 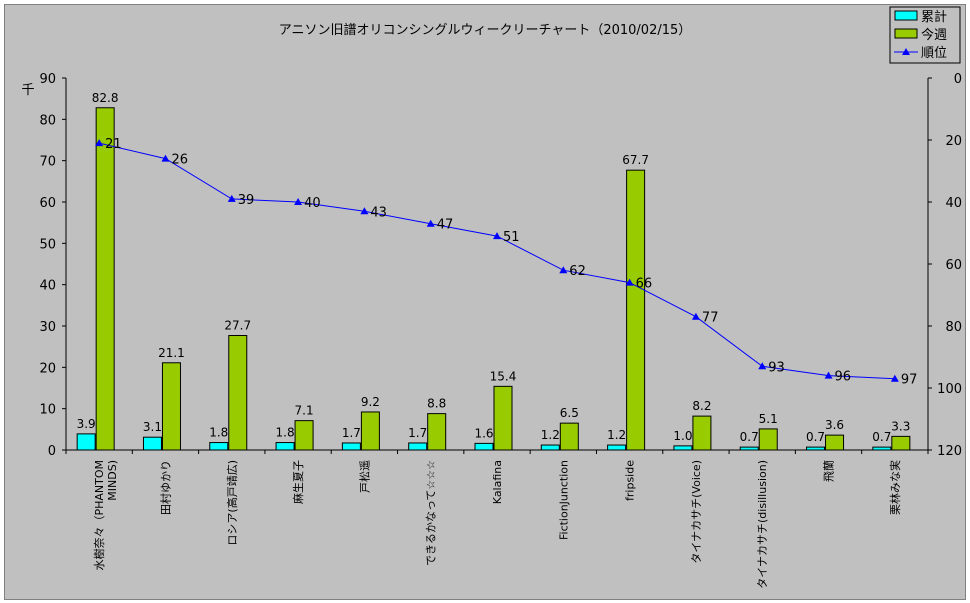 I want to click on y-tick-label: 20, so click(x=47, y=368).